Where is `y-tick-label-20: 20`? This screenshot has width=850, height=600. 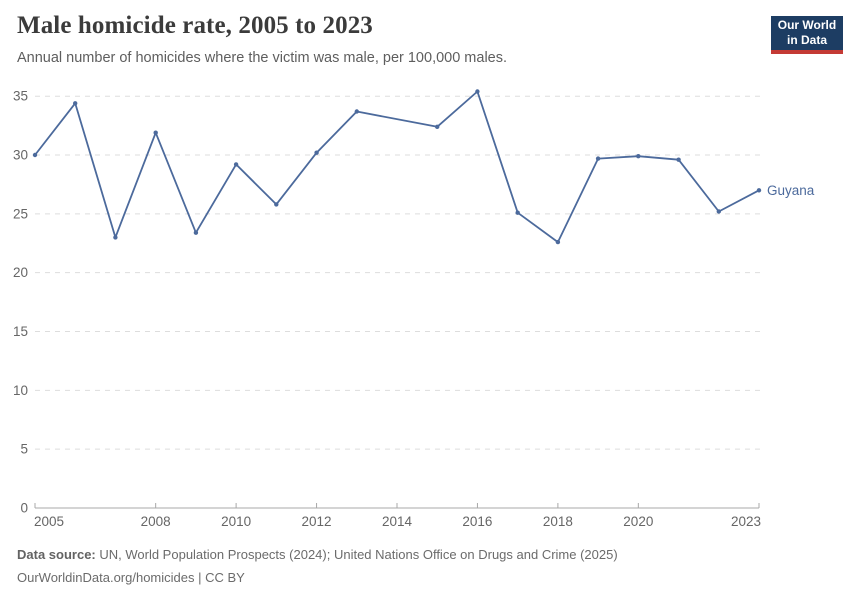
y-tick-label-20: 20 is located at coordinates (20, 272).